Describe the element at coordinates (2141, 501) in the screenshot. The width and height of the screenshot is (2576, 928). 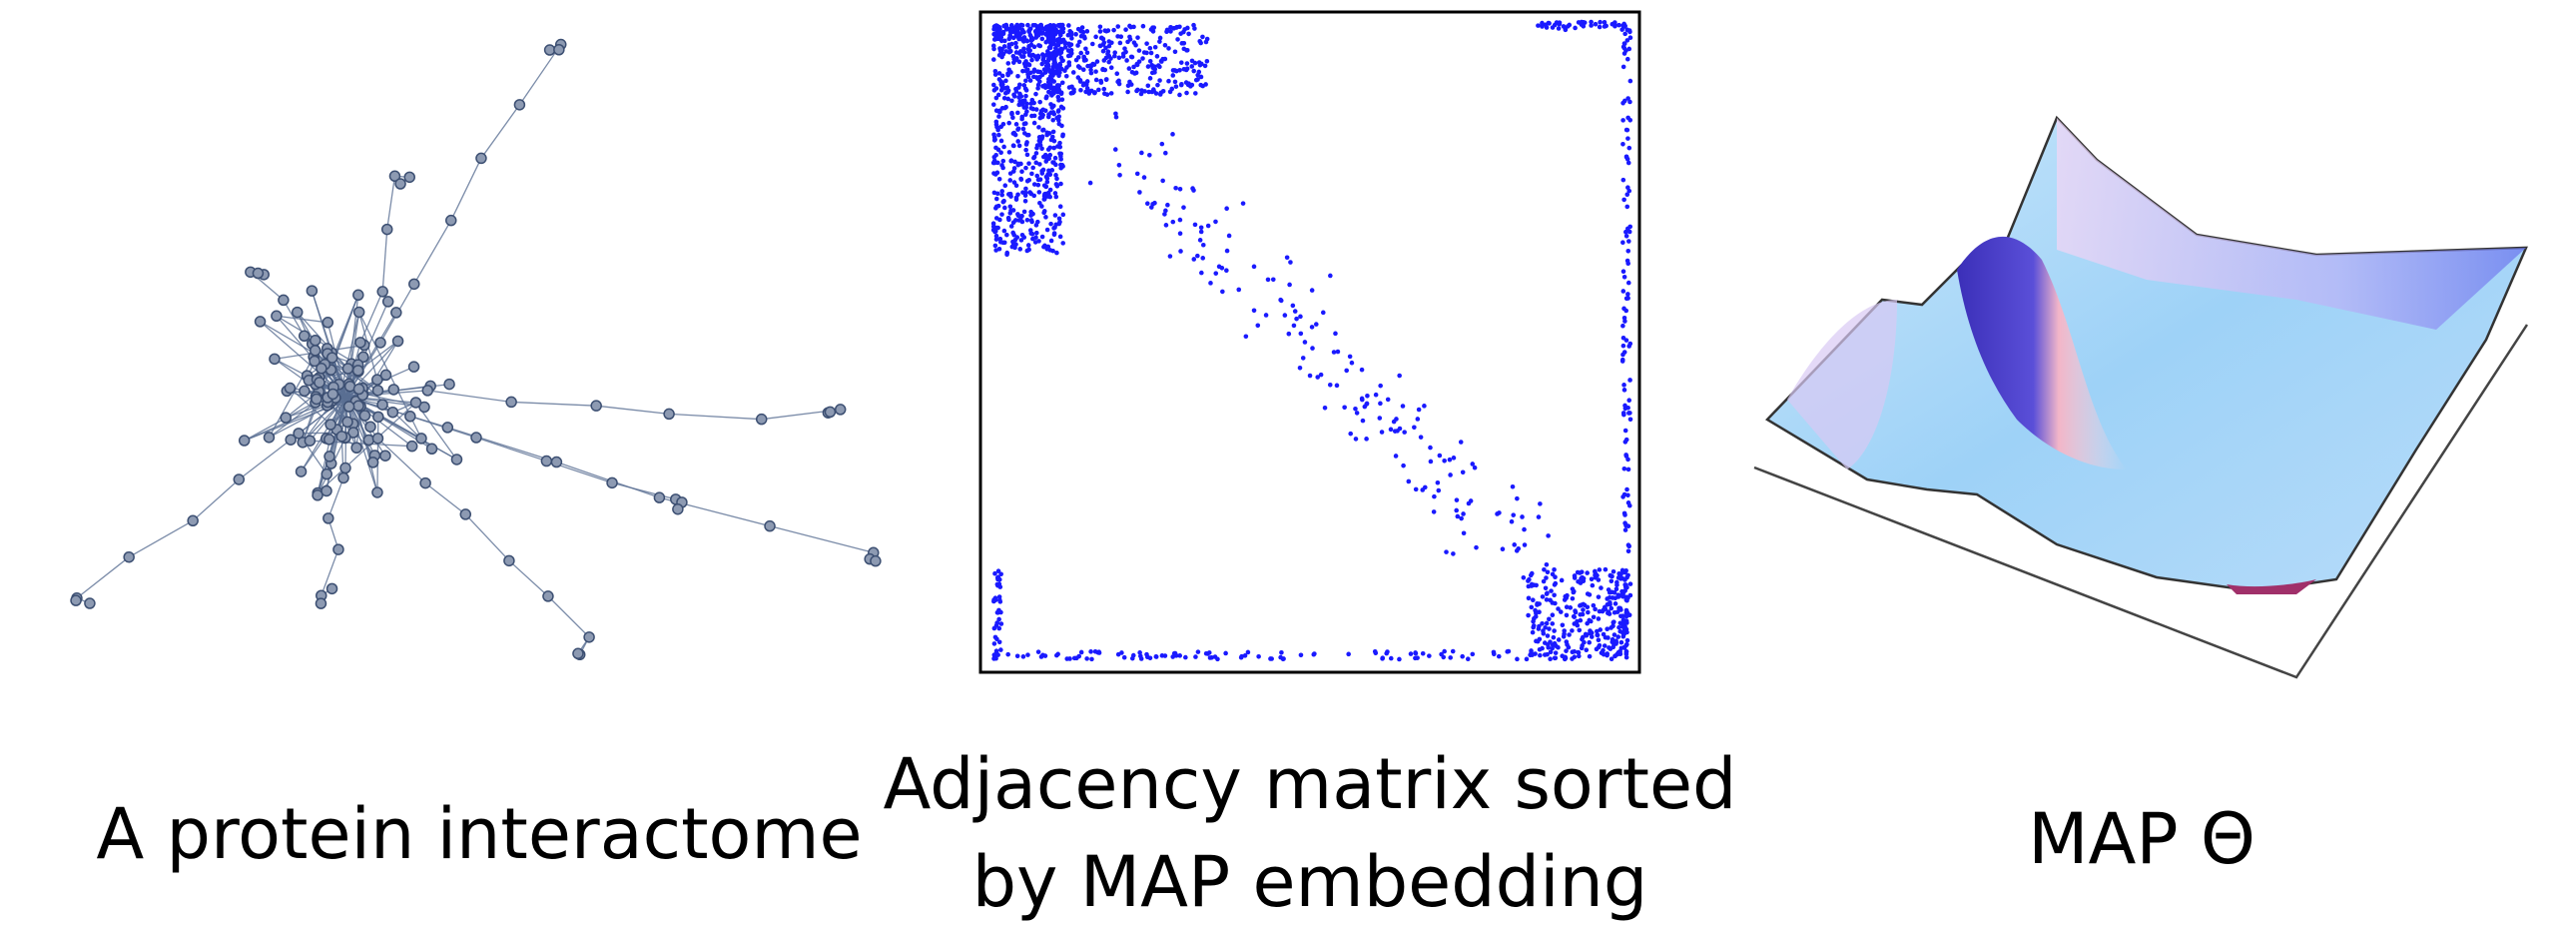
I see `base-plane` at that location.